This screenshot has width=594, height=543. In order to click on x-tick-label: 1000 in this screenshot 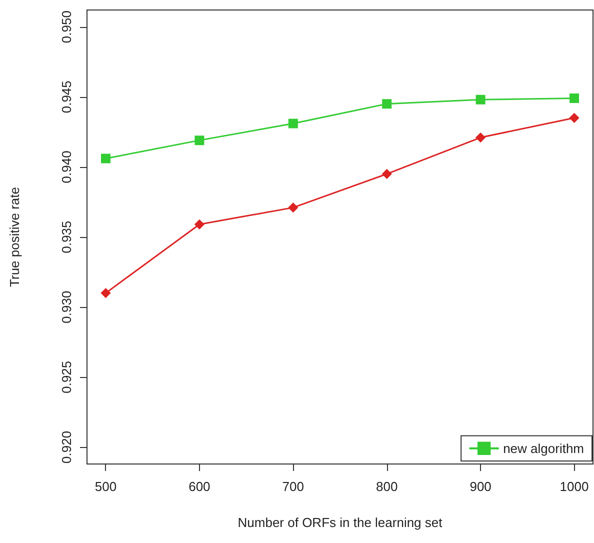, I will do `click(574, 486)`.